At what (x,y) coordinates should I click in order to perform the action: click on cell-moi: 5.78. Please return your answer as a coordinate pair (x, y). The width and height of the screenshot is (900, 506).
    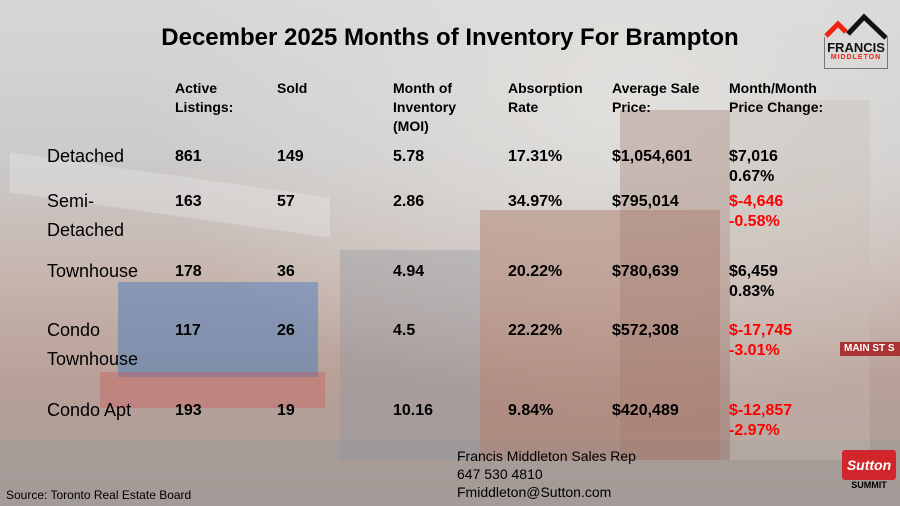
    Looking at the image, I should click on (409, 156).